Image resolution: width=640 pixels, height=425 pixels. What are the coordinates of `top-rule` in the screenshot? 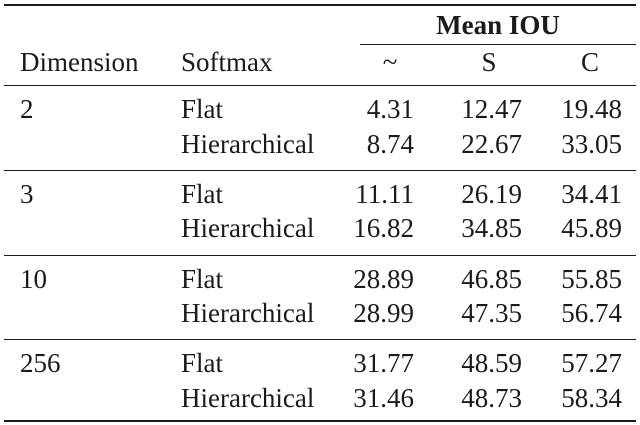 It's located at (320, 5).